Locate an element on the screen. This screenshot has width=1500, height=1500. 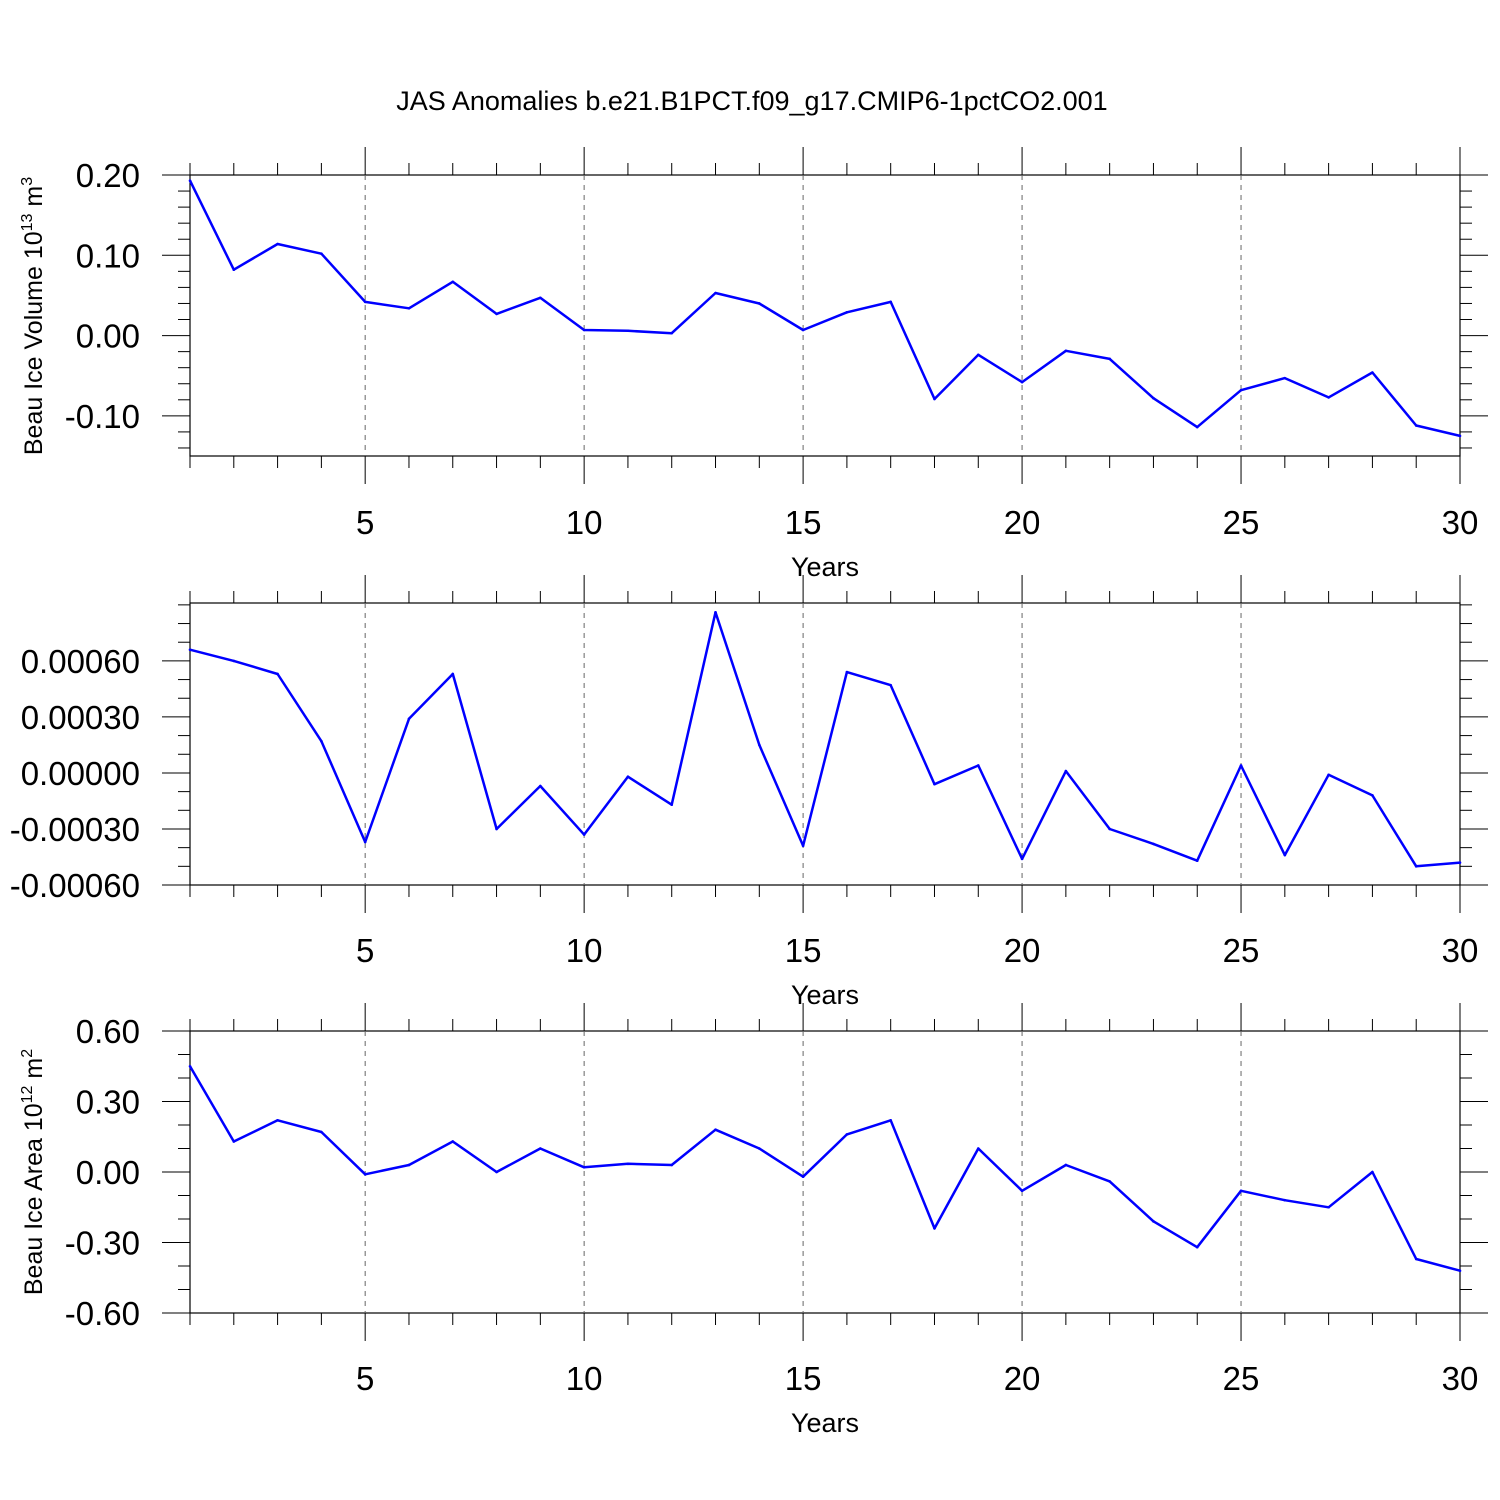
y-tick-label: 0.00 is located at coordinates (108, 1172).